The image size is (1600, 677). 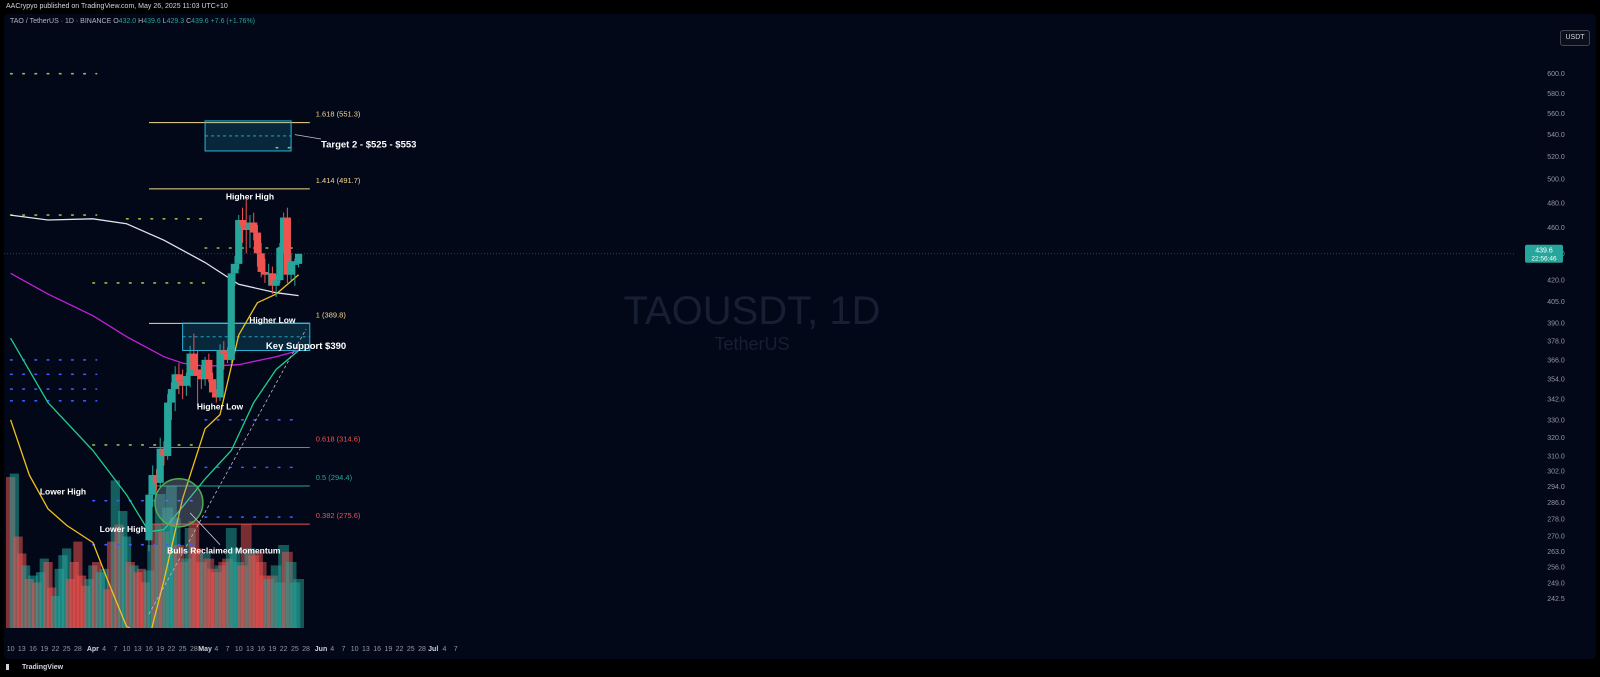 What do you see at coordinates (233, 21) in the screenshot?
I see `ohlc-change: +7.6 (+1.76%)` at bounding box center [233, 21].